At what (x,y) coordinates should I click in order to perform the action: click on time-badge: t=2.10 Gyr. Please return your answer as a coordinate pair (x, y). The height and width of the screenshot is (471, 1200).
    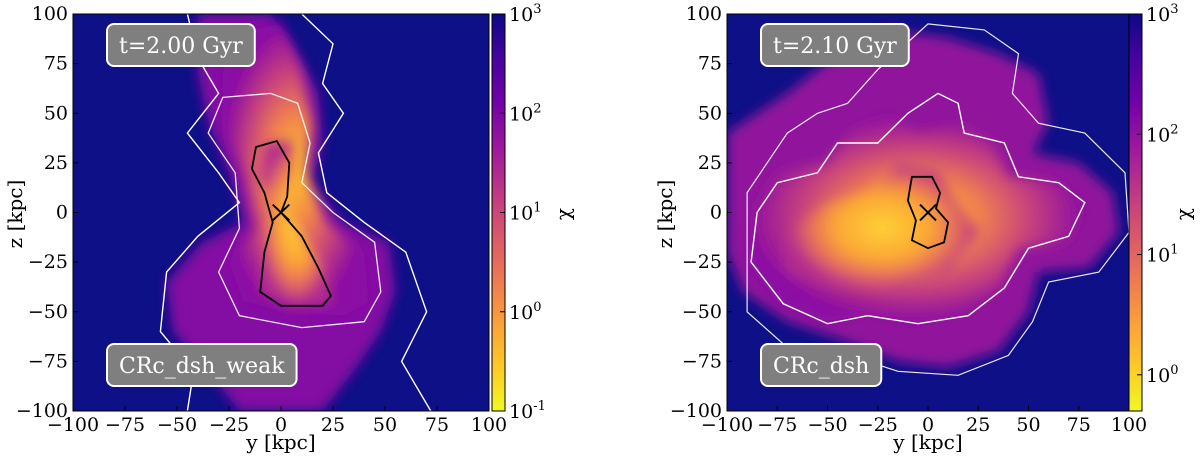
    Looking at the image, I should click on (835, 45).